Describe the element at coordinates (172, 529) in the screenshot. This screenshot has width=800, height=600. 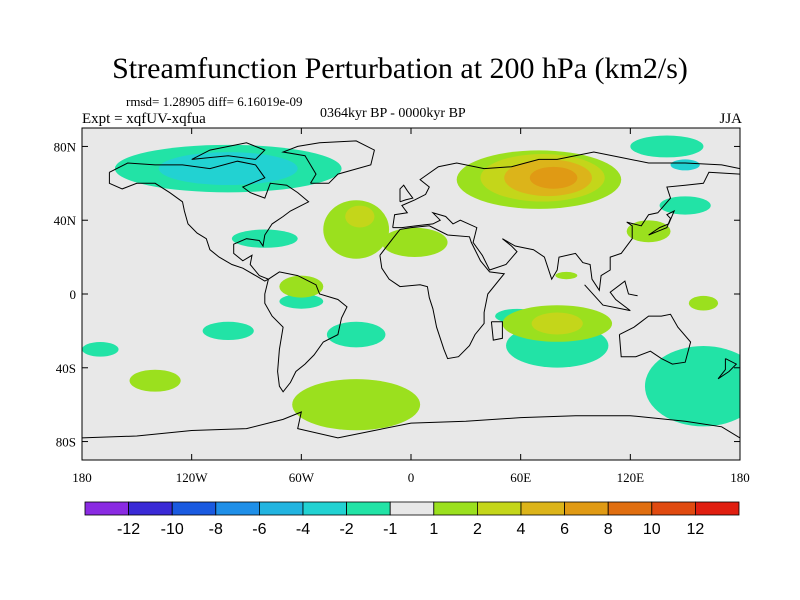
I see `colorbar-label: -10` at that location.